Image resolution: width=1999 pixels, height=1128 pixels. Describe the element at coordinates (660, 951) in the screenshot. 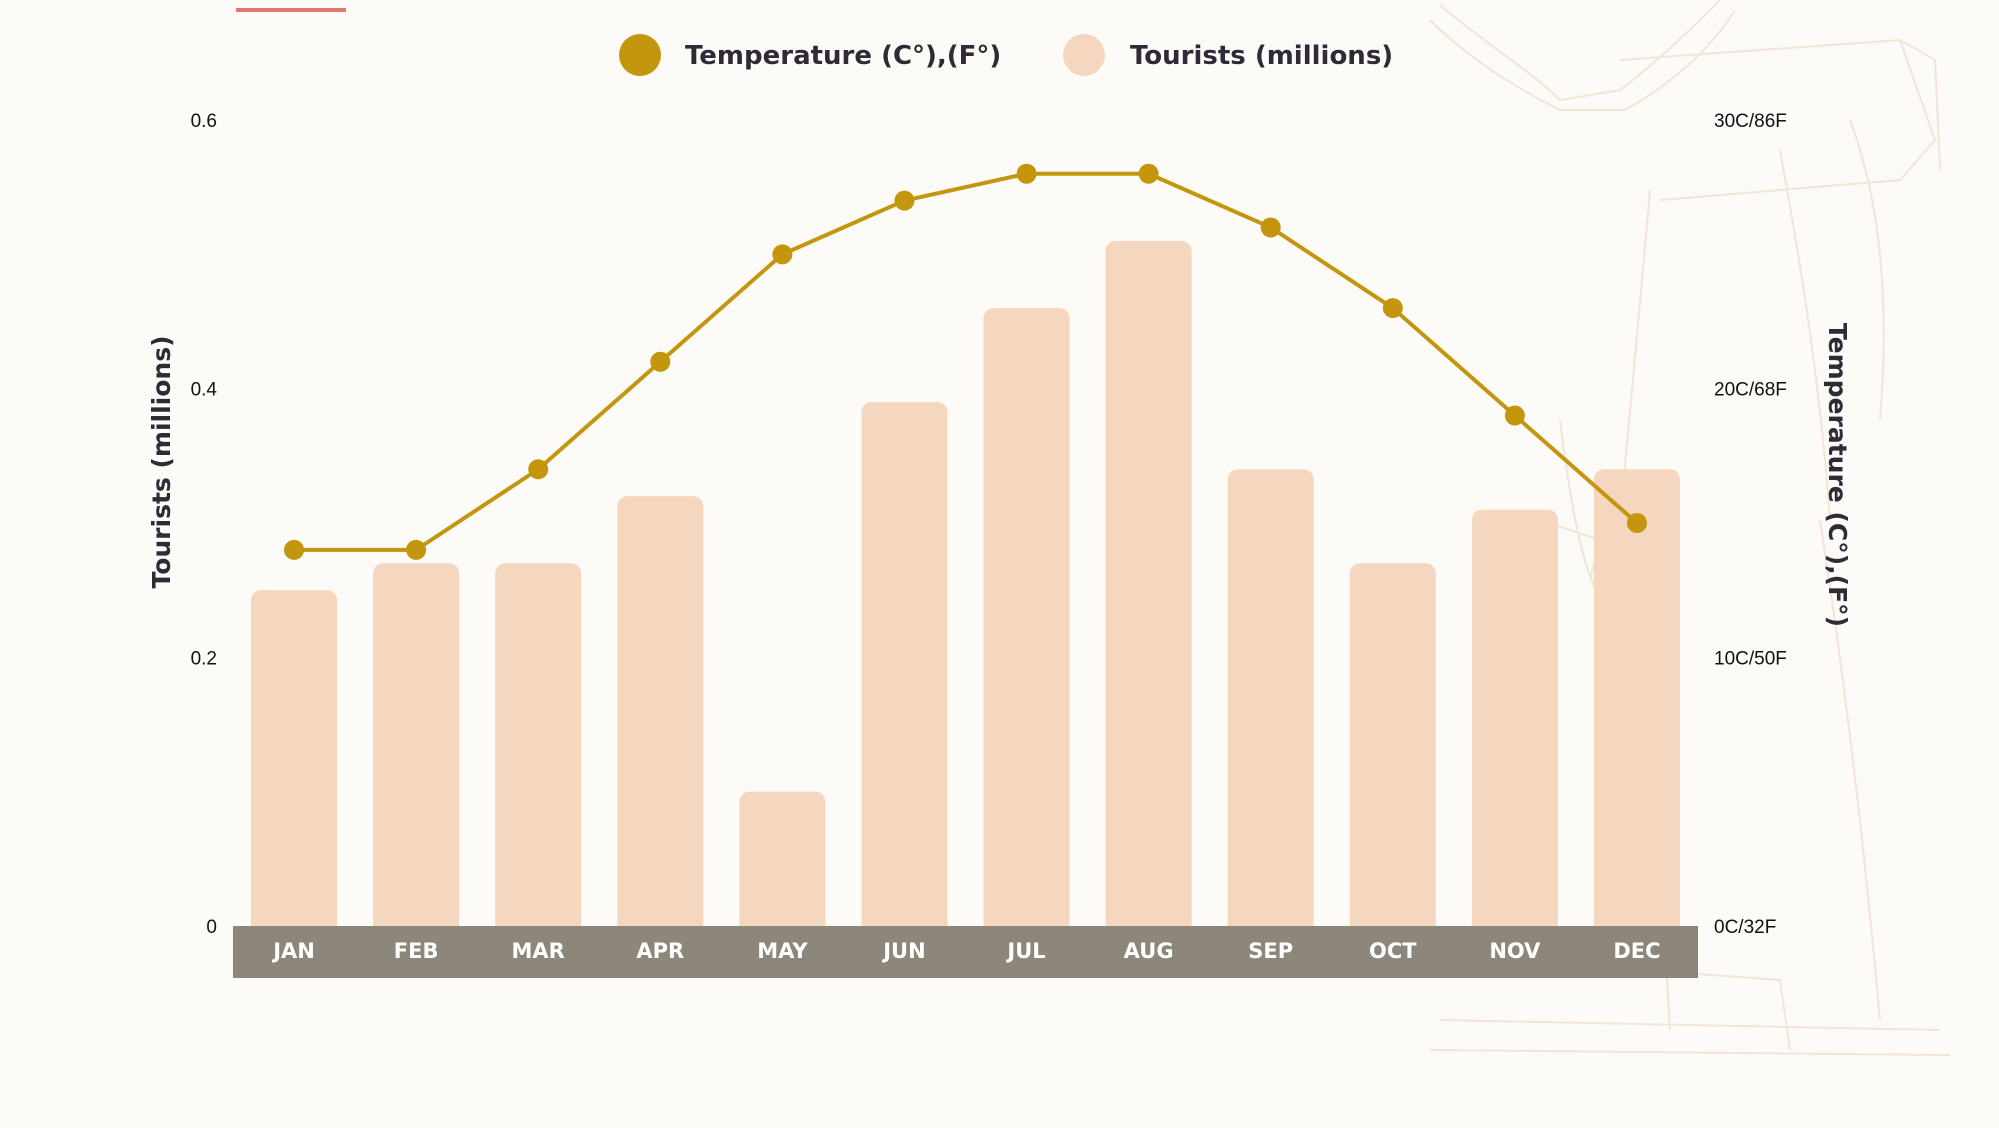

I see `x-tick-label: APR` at that location.